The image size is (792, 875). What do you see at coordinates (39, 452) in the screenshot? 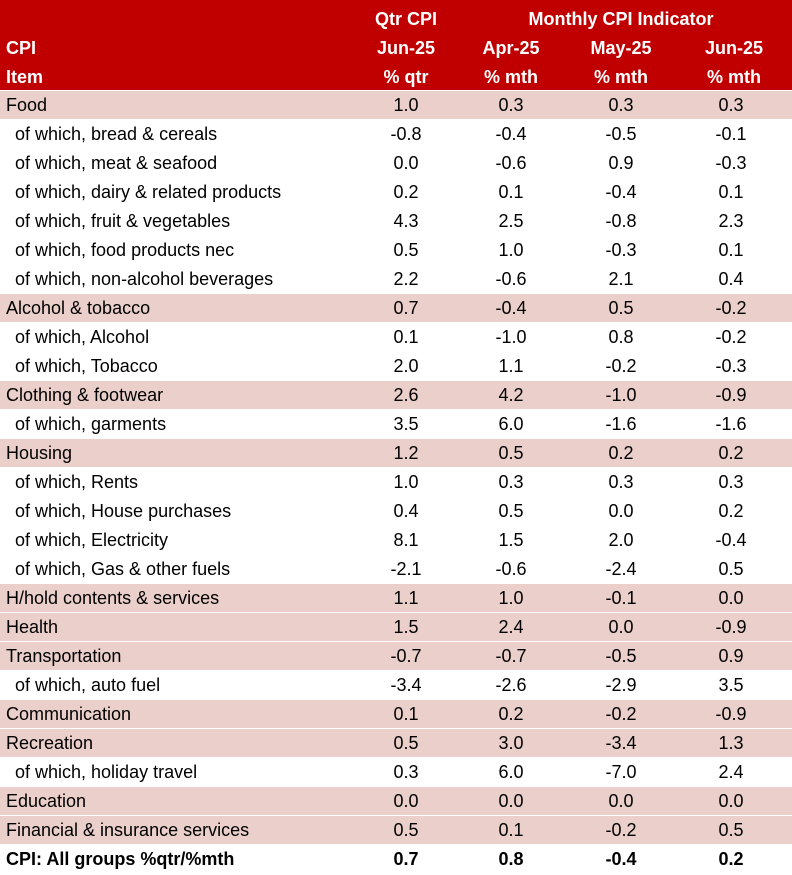
I see `item-label: Housing` at bounding box center [39, 452].